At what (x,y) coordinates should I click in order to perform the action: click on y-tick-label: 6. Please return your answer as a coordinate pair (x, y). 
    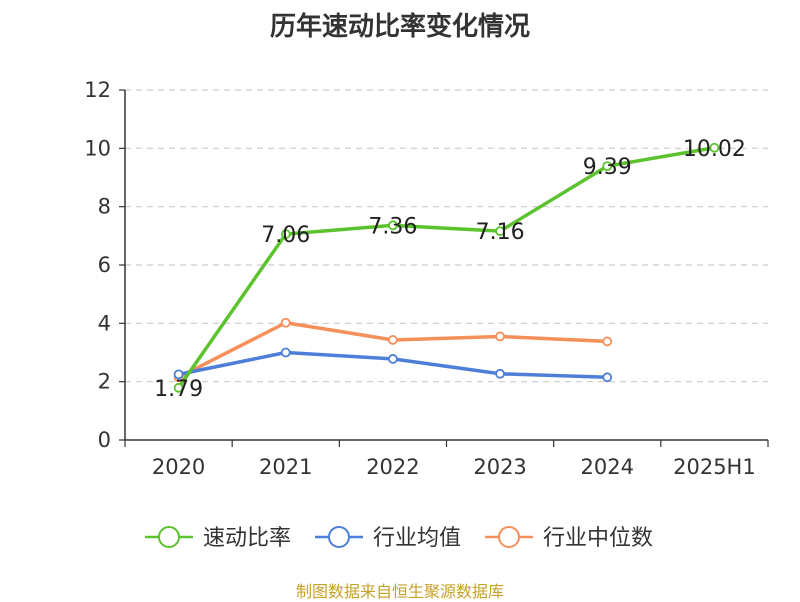
    Looking at the image, I should click on (104, 265).